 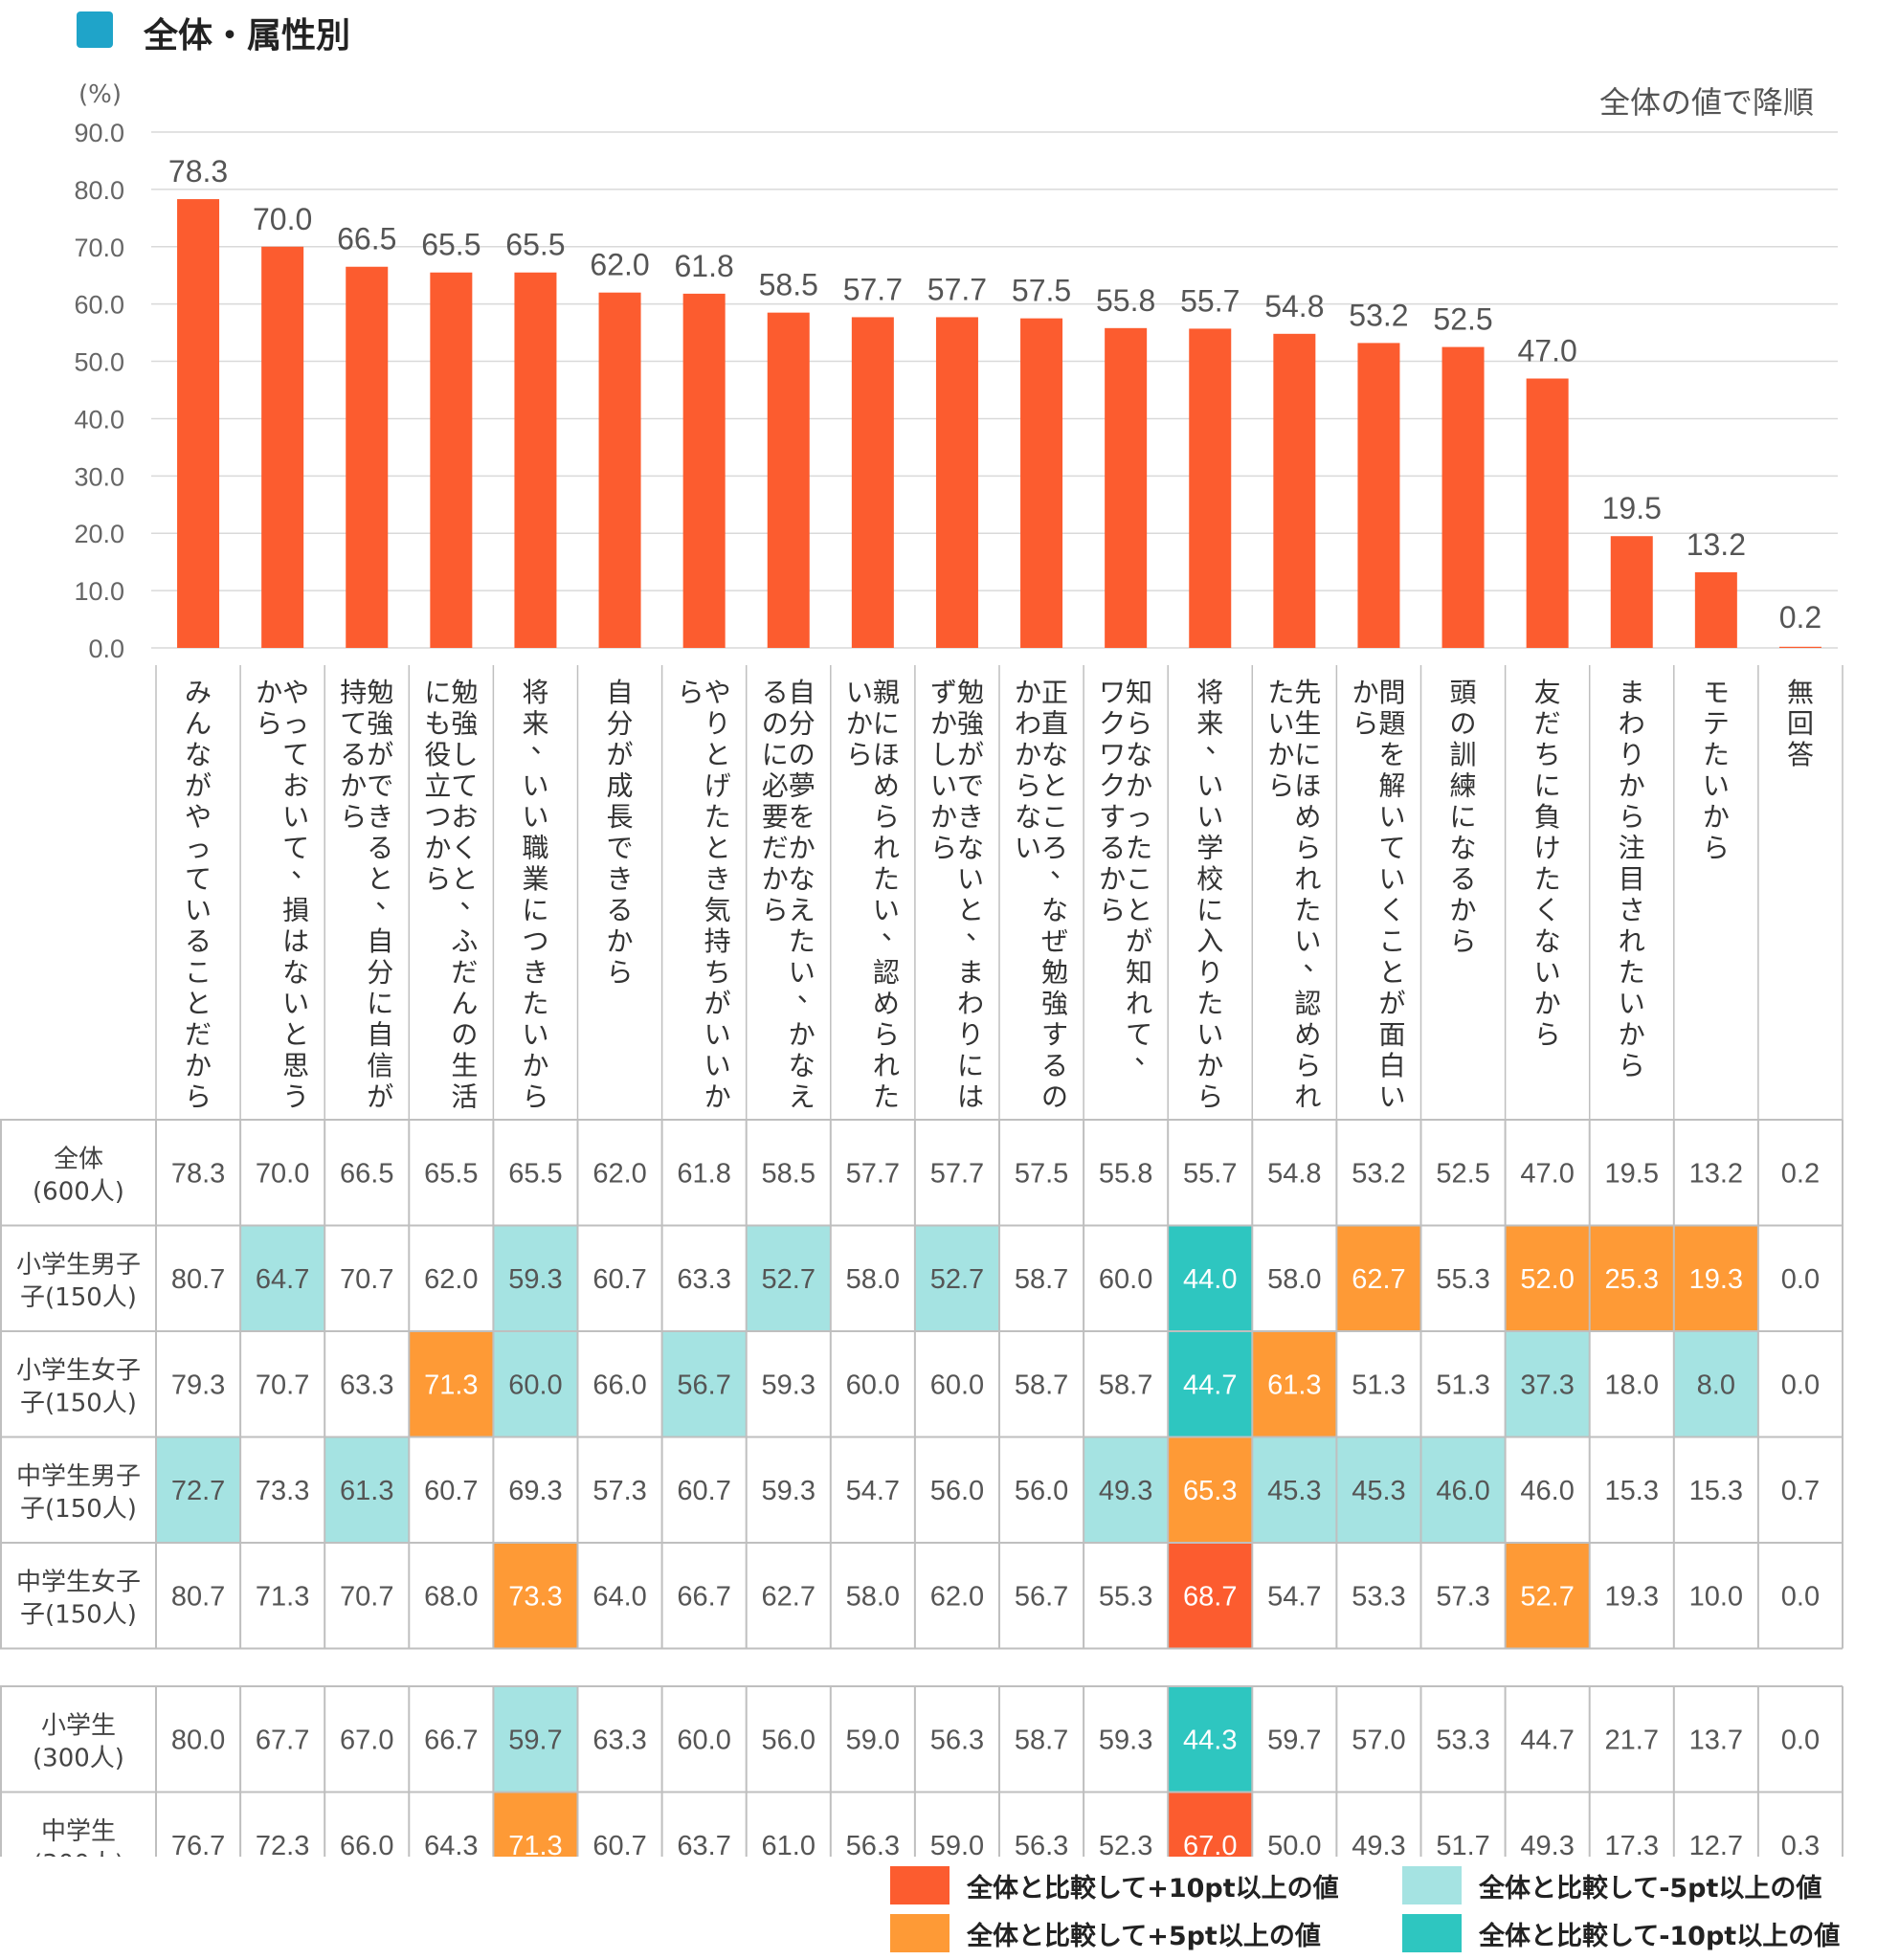 What do you see at coordinates (1054, 723) in the screenshot?
I see `category-label-char: 直` at bounding box center [1054, 723].